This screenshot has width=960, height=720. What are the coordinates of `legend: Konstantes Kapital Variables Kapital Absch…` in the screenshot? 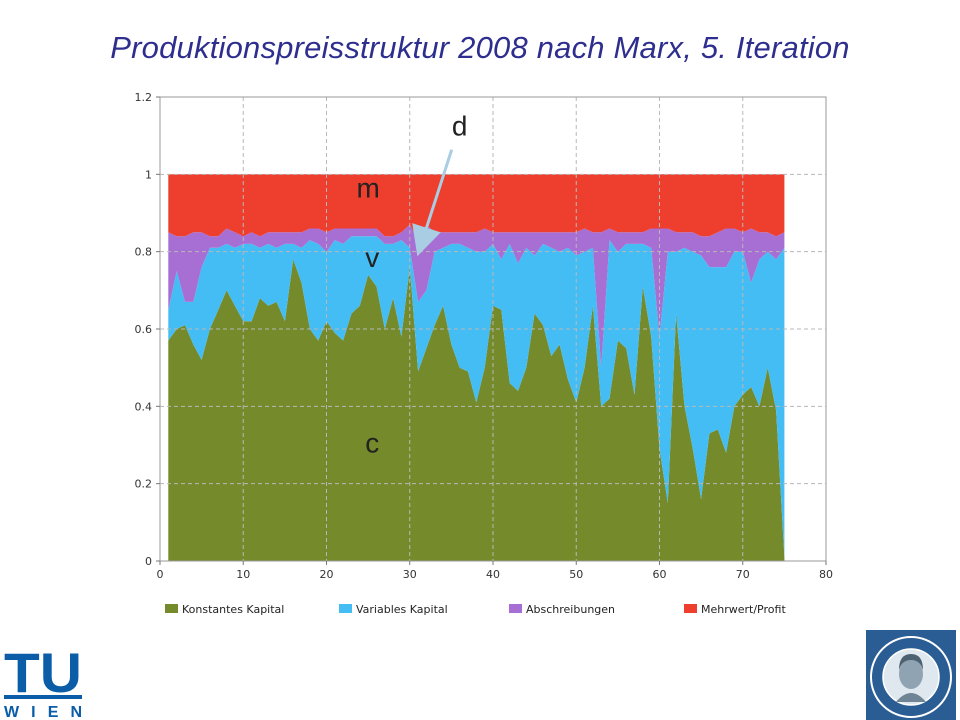 It's located at (475, 609).